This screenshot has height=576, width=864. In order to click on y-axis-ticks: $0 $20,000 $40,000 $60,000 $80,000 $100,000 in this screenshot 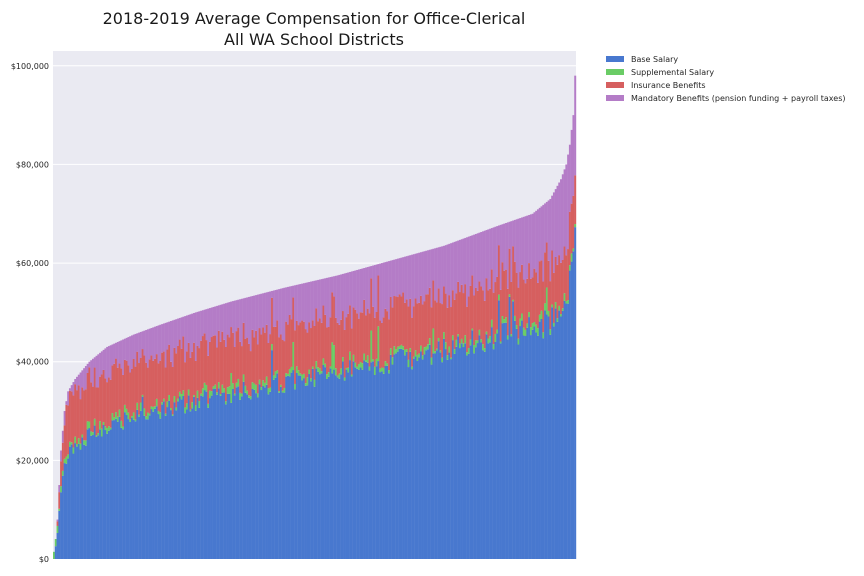, I will do `click(30, 313)`.